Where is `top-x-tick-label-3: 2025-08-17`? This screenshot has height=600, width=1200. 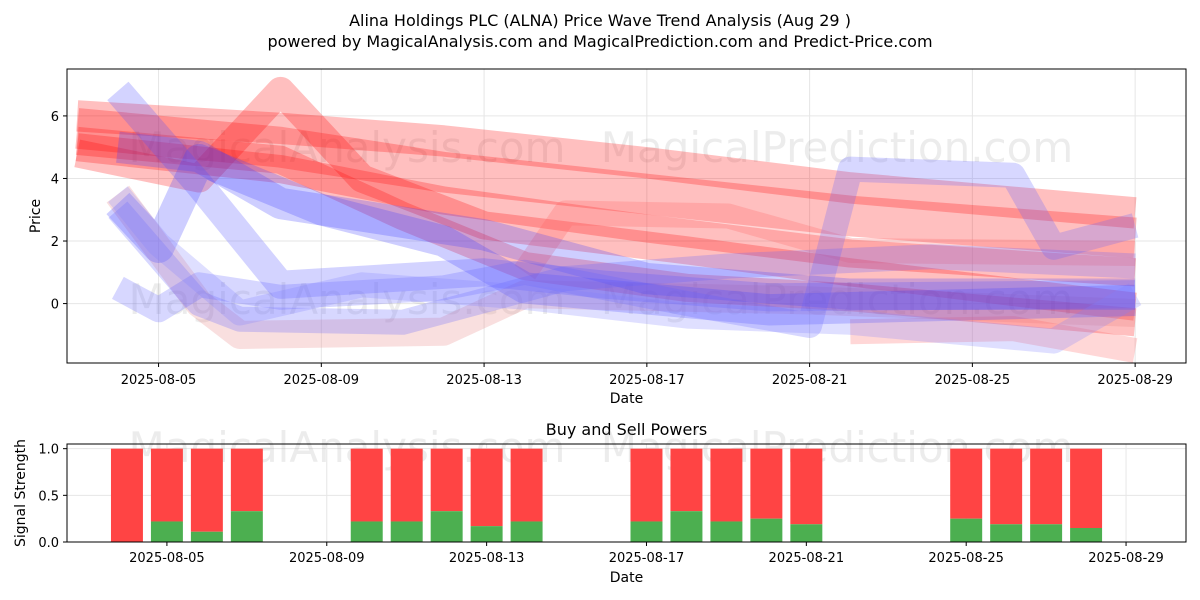
top-x-tick-label-3: 2025-08-17 is located at coordinates (647, 380).